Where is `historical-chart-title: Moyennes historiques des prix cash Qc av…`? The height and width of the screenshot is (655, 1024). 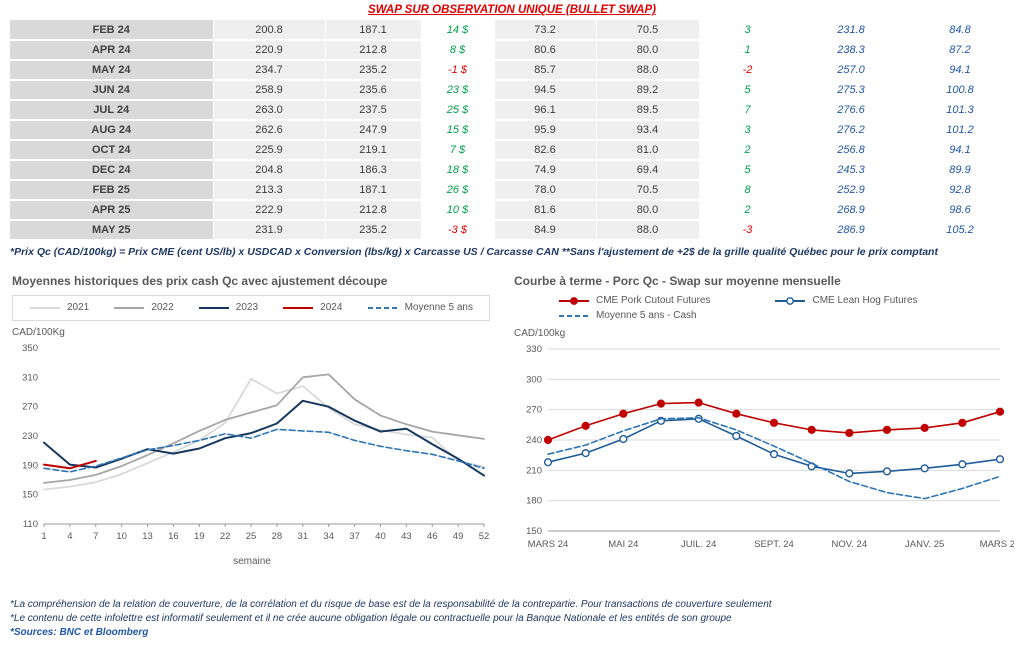 historical-chart-title: Moyennes historiques des prix cash Qc av… is located at coordinates (200, 280).